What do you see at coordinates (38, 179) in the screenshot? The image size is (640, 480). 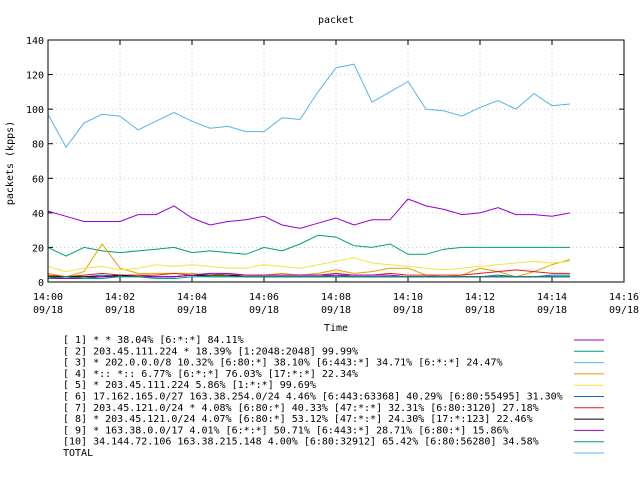 I see `y-tick-label: 60` at bounding box center [38, 179].